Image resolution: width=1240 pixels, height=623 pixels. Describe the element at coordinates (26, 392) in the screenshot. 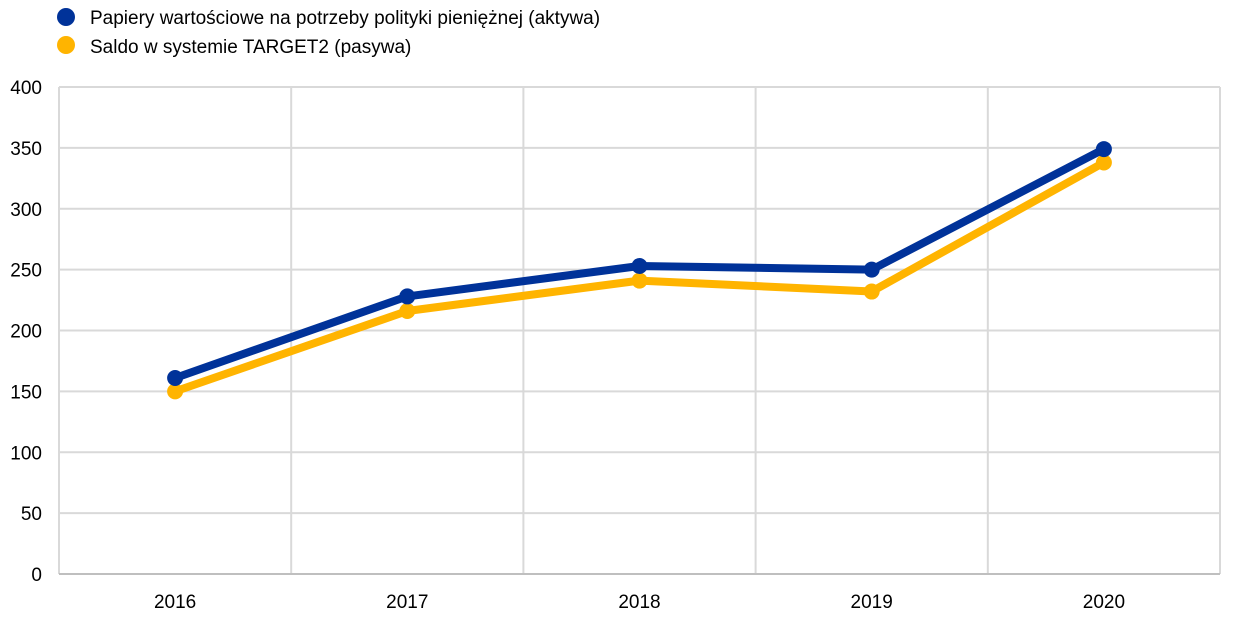

I see `y-tick-label: 150` at that location.